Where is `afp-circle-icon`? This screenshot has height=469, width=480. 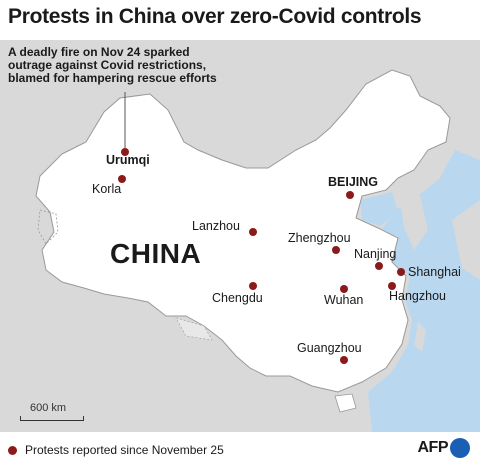 afp-circle-icon is located at coordinates (460, 448).